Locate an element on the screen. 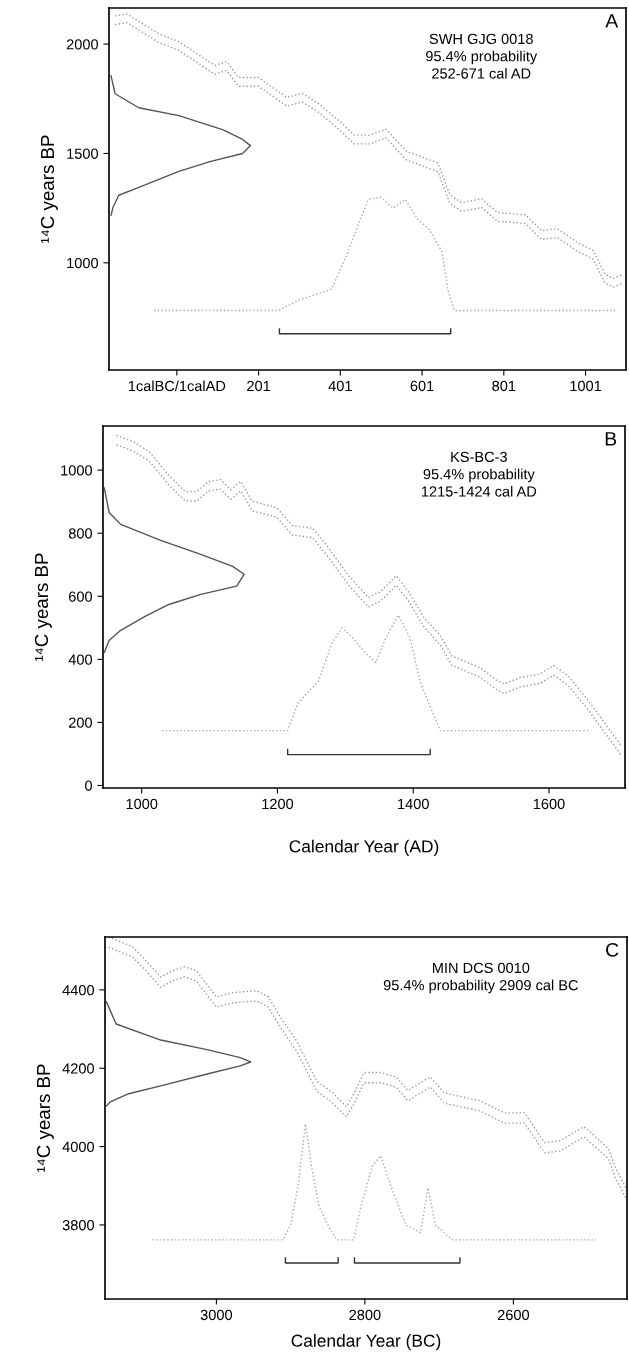  annotation: C is located at coordinates (612, 949).